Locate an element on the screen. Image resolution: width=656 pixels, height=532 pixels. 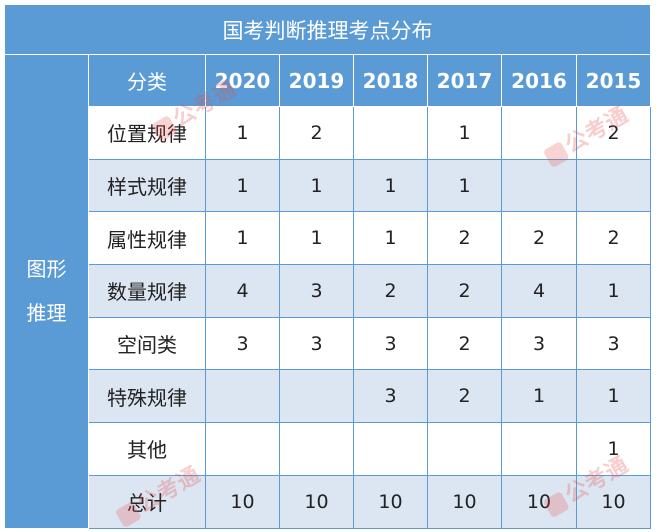
column-header-year: 2015 is located at coordinates (613, 80).